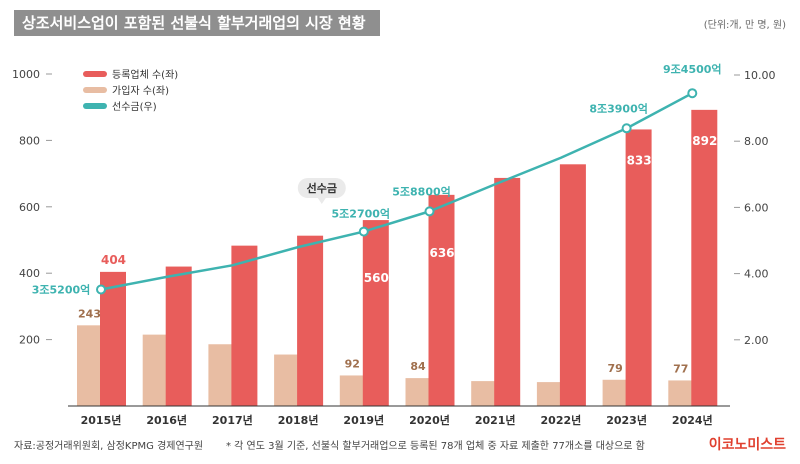 The width and height of the screenshot is (800, 464). I want to click on prepaid-data-label: 5조8800억, so click(421, 191).